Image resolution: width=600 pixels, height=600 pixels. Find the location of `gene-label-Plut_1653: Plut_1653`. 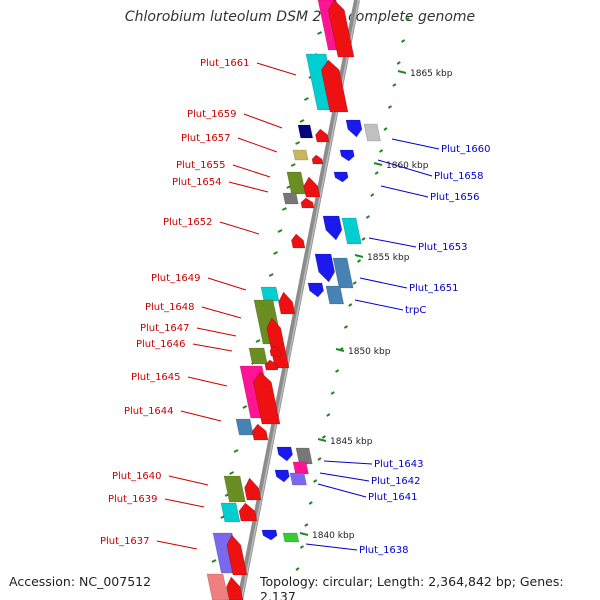

gene-label-Plut_1653: Plut_1653 is located at coordinates (443, 247).